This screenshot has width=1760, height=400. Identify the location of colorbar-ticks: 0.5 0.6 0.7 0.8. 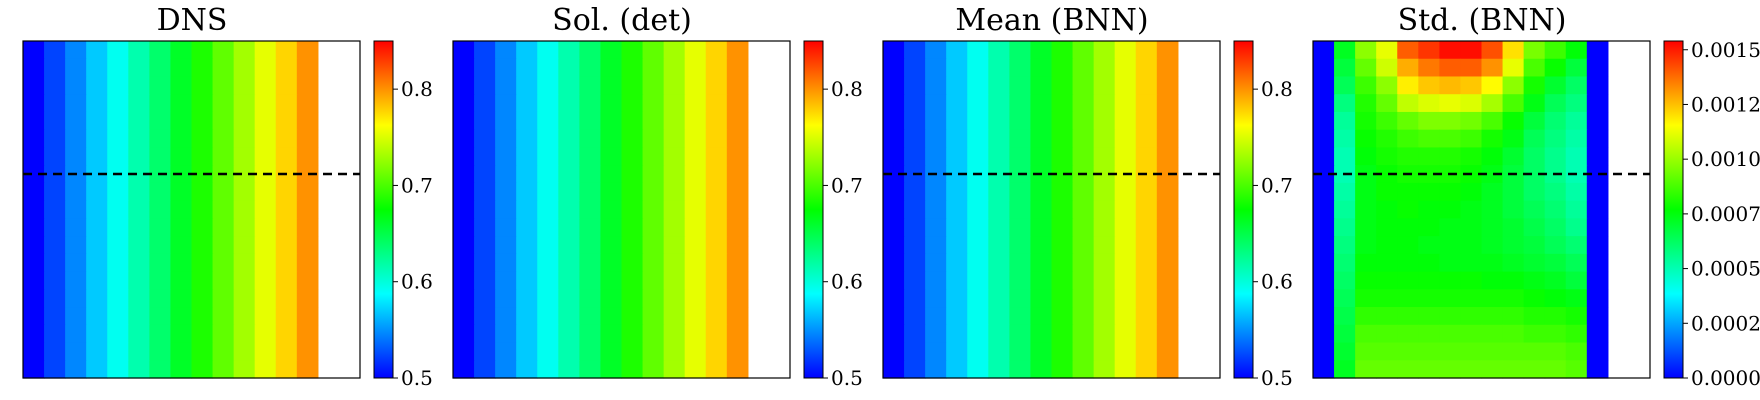
(1273, 233).